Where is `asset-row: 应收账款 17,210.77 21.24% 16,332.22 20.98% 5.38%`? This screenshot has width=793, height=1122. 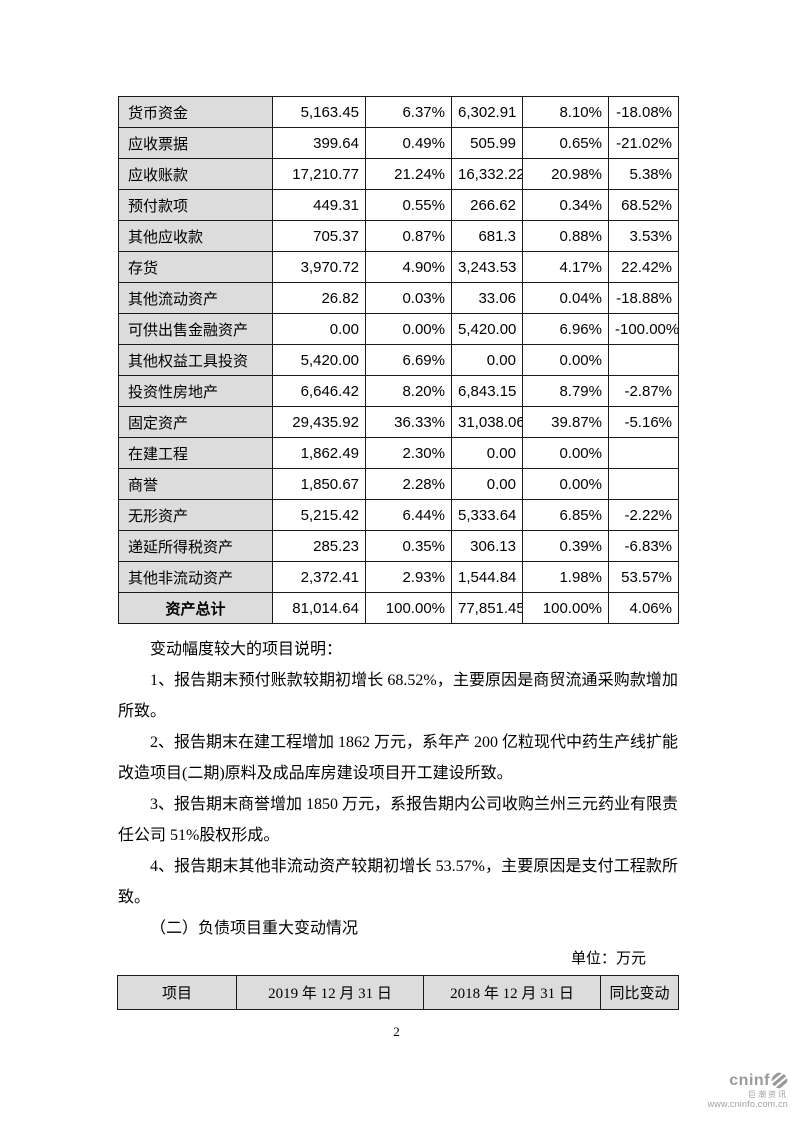 asset-row: 应收账款 17,210.77 21.24% 16,332.22 20.98% 5.38% is located at coordinates (398, 174).